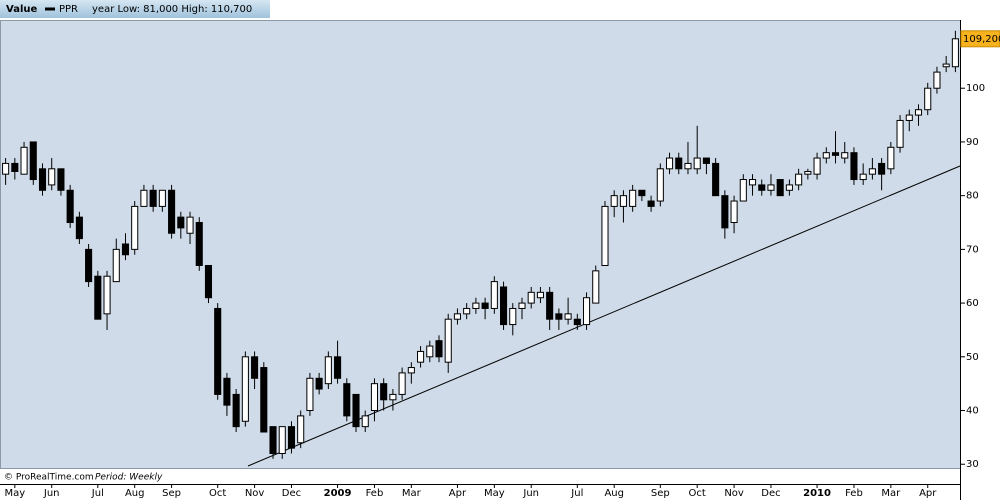 The height and width of the screenshot is (504, 1000). Describe the element at coordinates (172, 9) in the screenshot. I see `subtitle: year Low: 81,000 High: 110,700` at that location.